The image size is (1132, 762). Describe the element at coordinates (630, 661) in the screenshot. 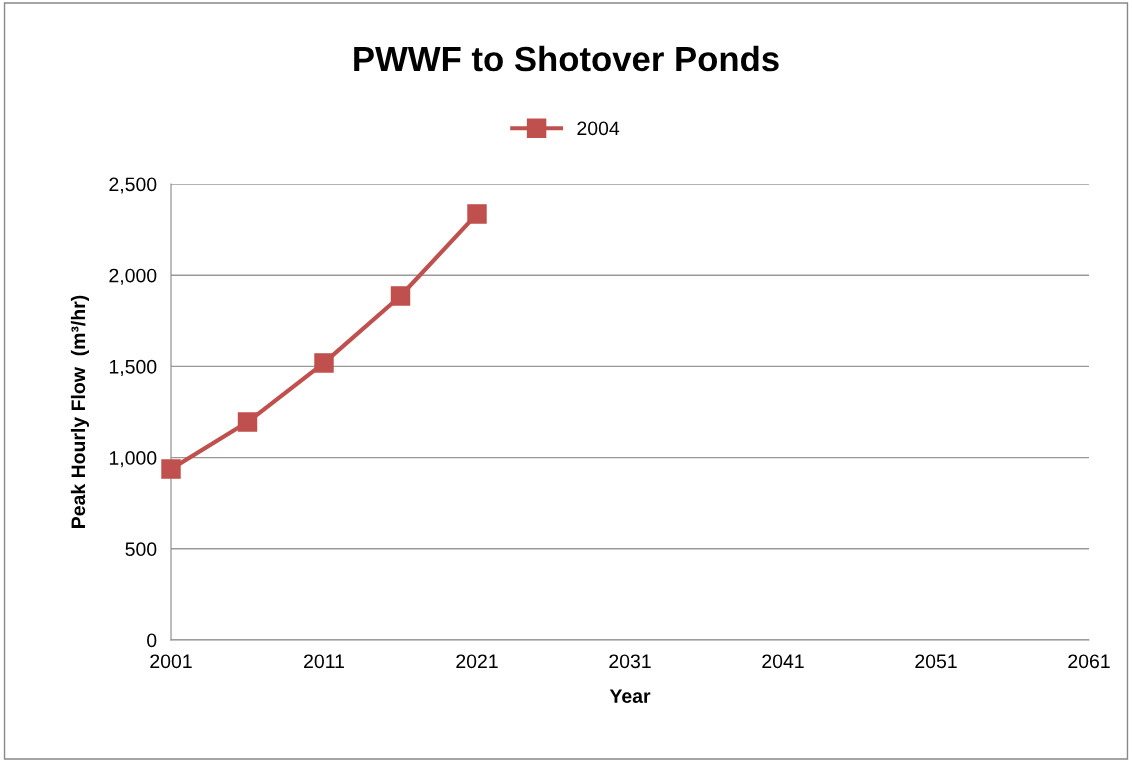

I see `x-tick-label: 2031` at that location.